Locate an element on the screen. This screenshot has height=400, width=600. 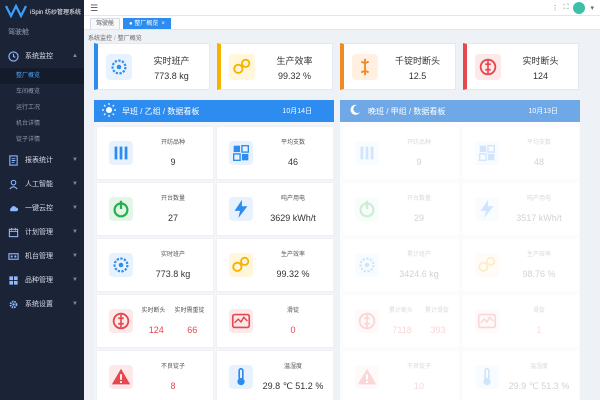
breadcrumb-root: 系统监控 is located at coordinates (100, 39).